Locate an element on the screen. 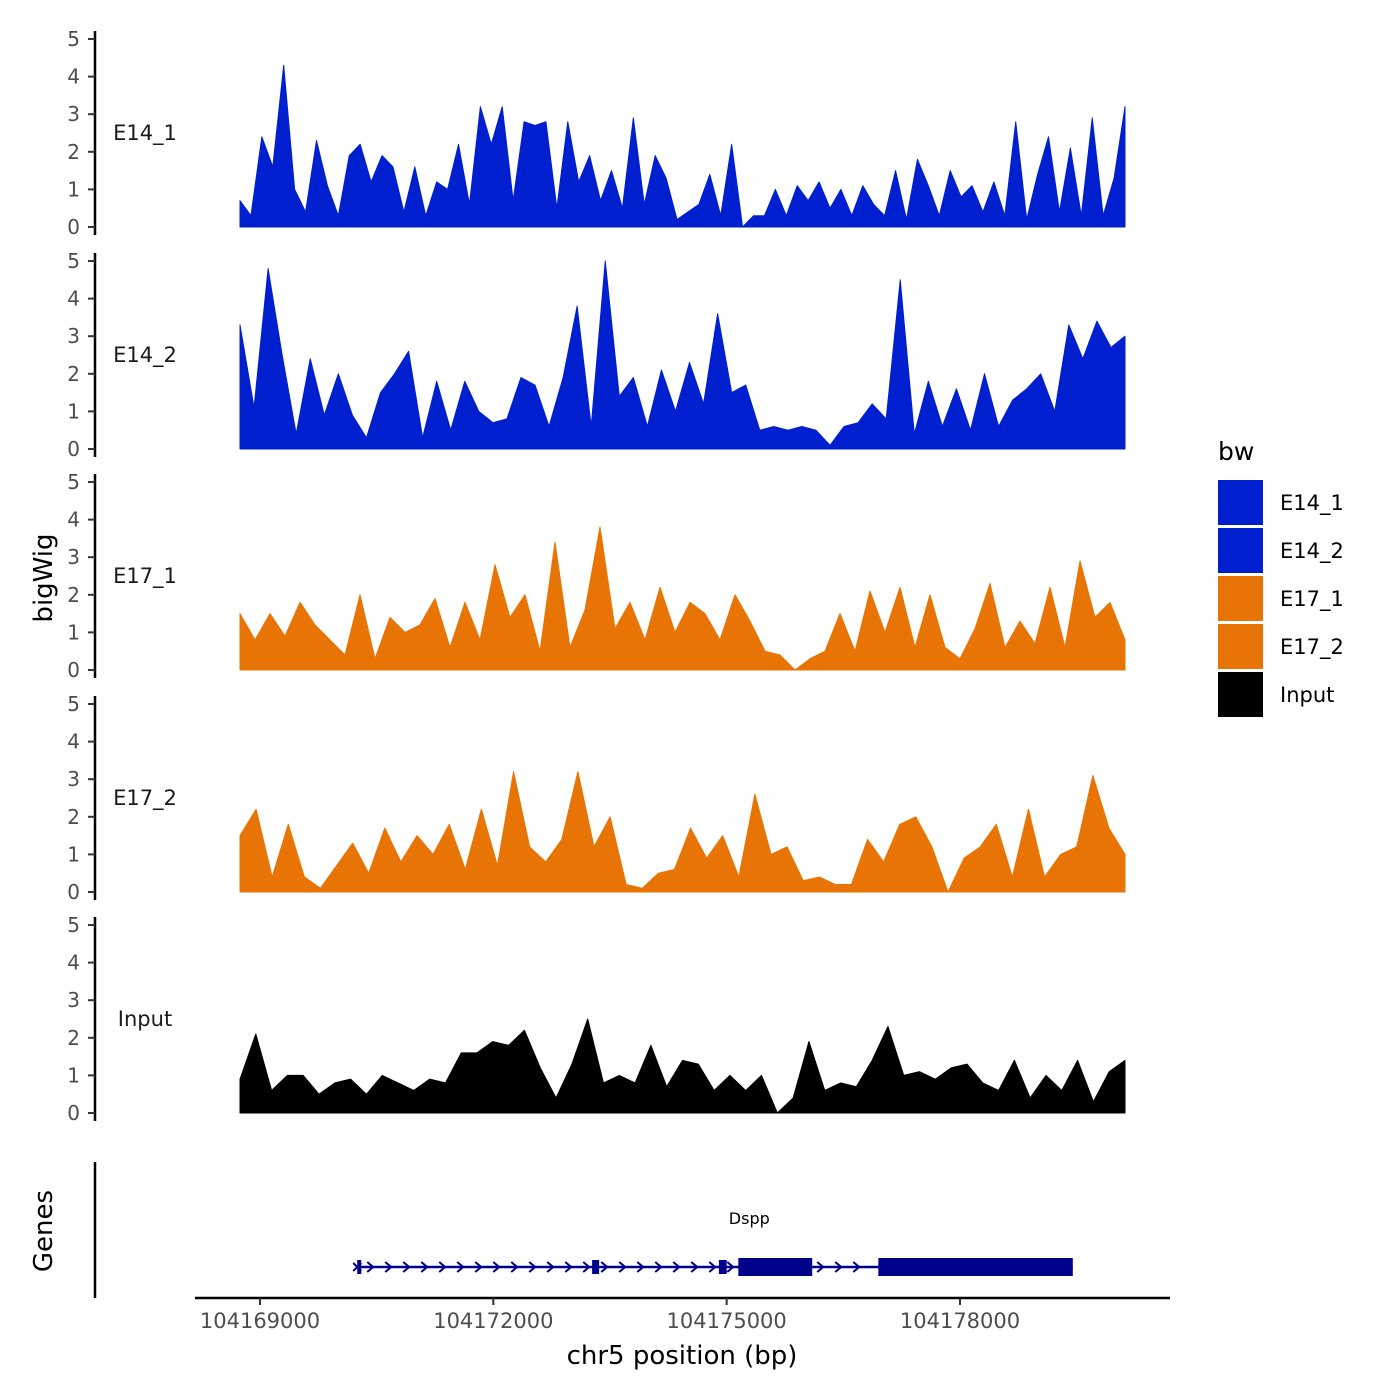 The image size is (1400, 1400). x-tick-label: 104175000 is located at coordinates (727, 1321).